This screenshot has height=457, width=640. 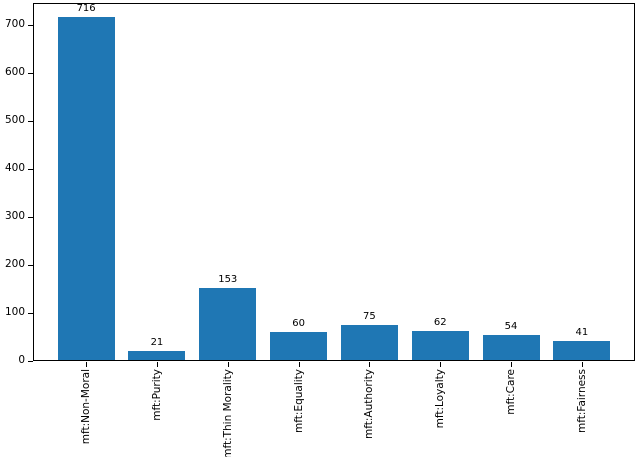 I want to click on x-tick-label: mft:Loyalty, so click(x=440, y=399).